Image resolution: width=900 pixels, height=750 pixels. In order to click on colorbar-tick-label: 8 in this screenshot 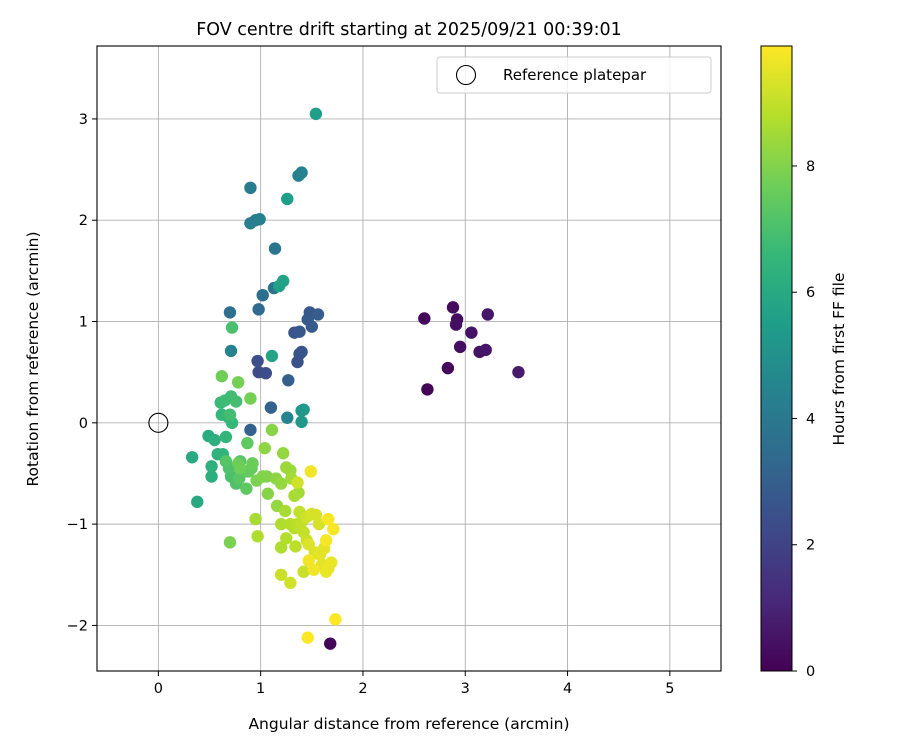, I will do `click(810, 167)`.